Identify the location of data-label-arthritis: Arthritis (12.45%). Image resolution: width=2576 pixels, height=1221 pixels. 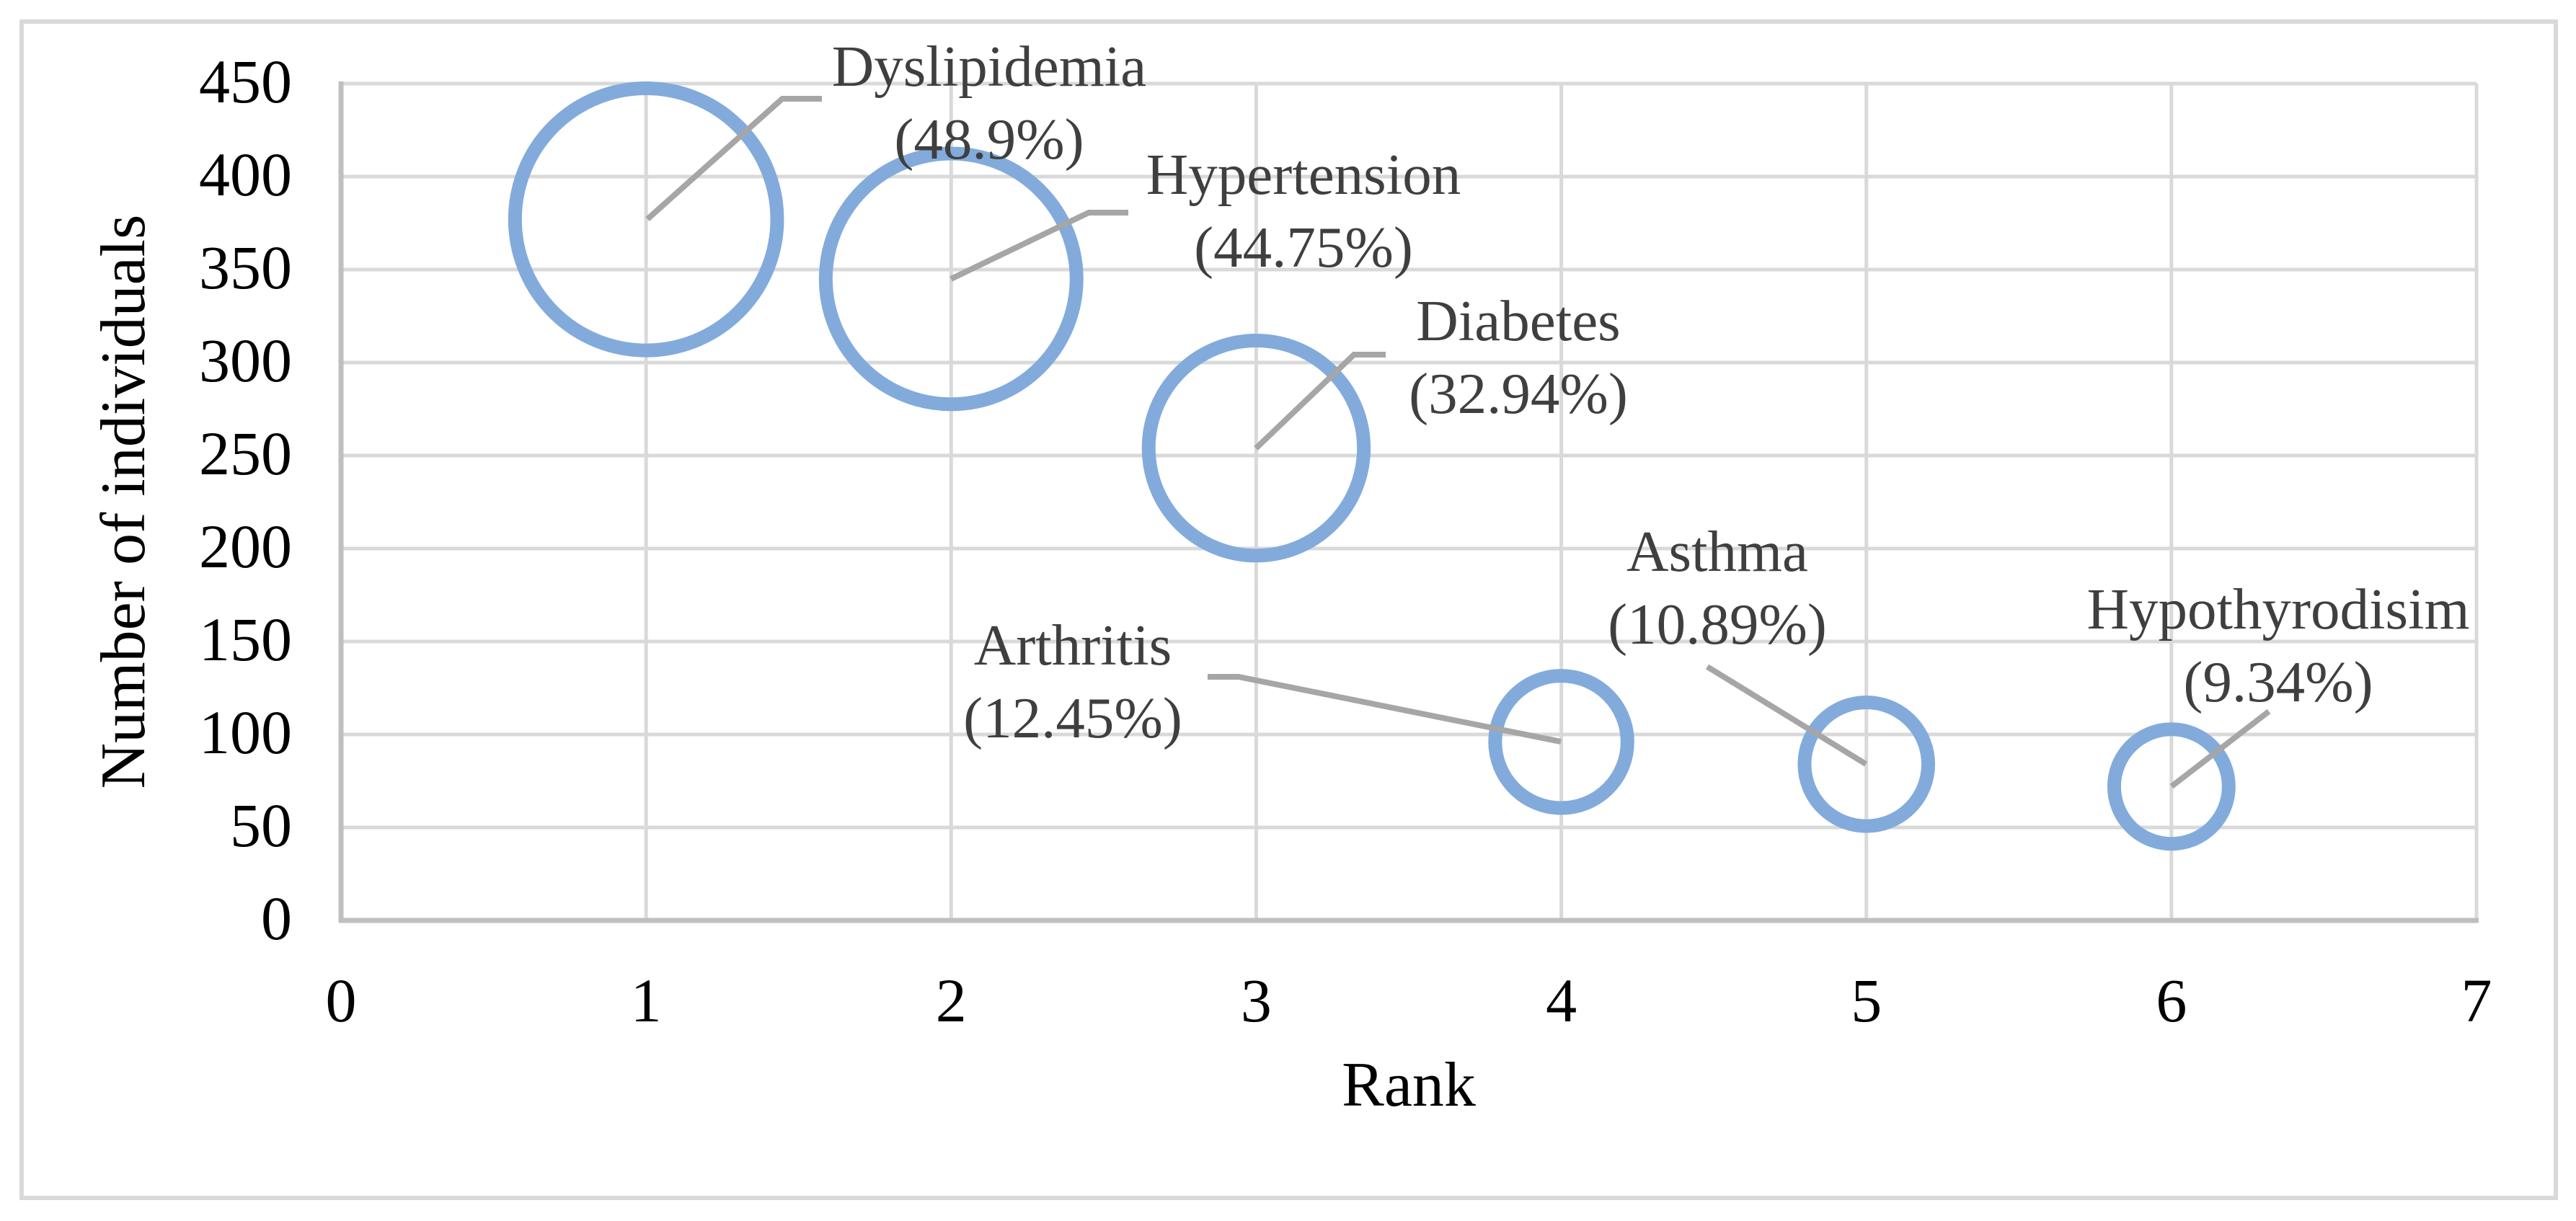
(1072, 682).